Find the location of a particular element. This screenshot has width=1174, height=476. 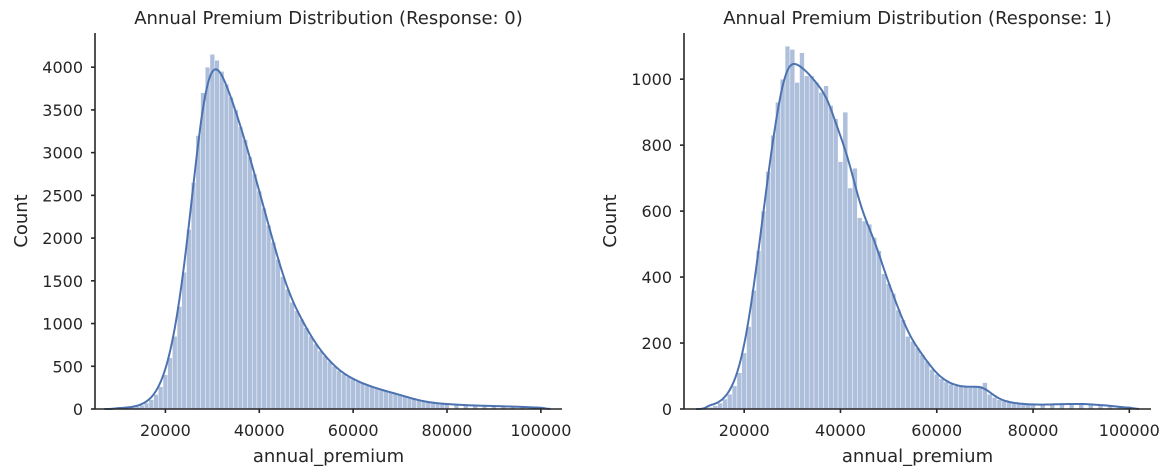

x-tick-label: 100000 is located at coordinates (1129, 430).